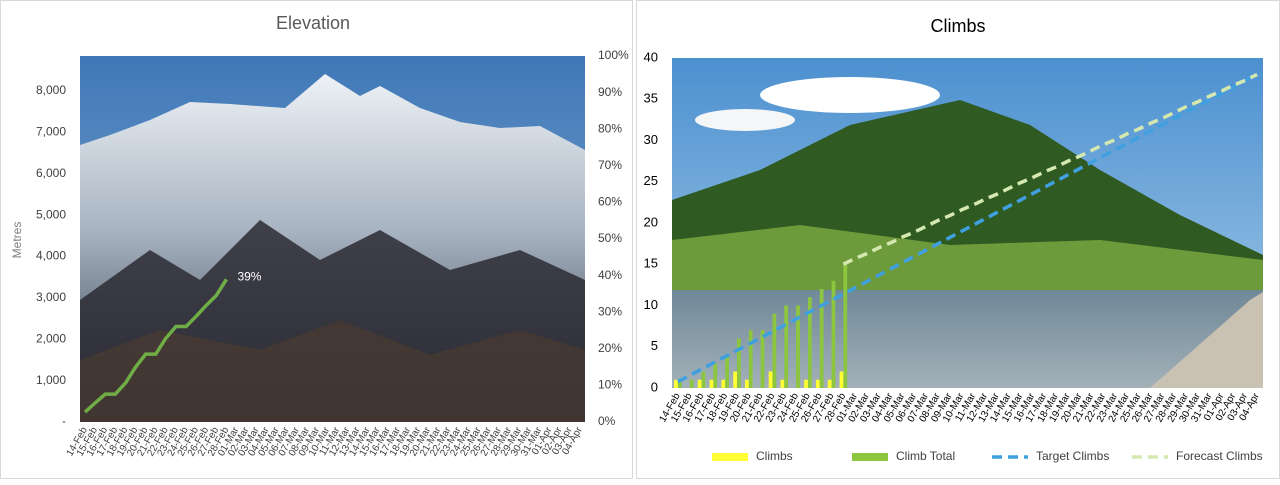  Describe the element at coordinates (51, 256) in the screenshot. I see `y-tick-label: 4,000` at that location.